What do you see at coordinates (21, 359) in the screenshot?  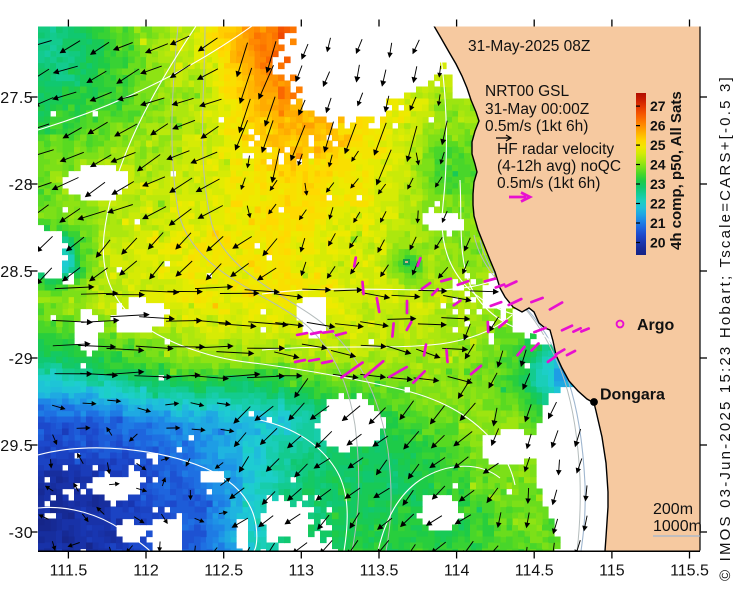 I see `svg-text: -29` at bounding box center [21, 359].